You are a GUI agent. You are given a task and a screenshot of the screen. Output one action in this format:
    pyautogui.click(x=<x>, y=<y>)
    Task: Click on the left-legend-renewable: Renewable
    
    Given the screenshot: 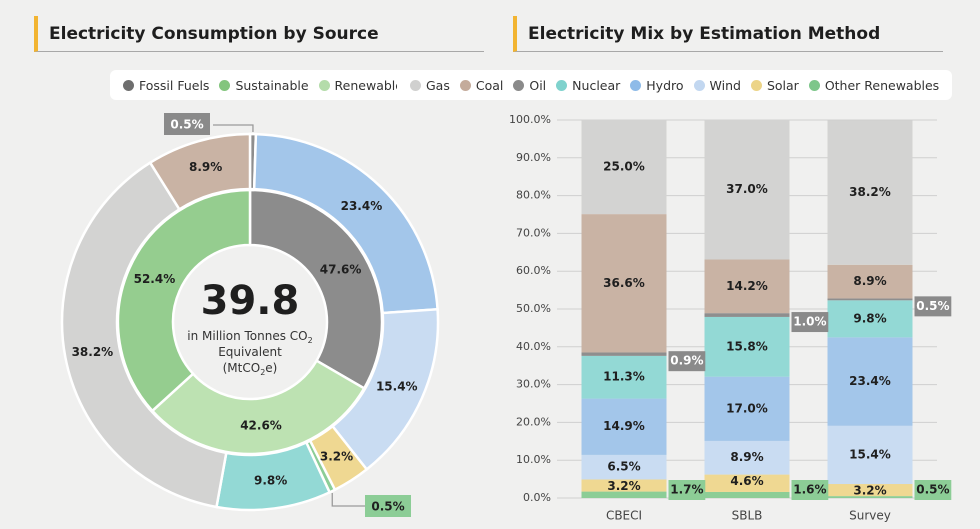 What is the action you would take?
    pyautogui.click(x=360, y=85)
    